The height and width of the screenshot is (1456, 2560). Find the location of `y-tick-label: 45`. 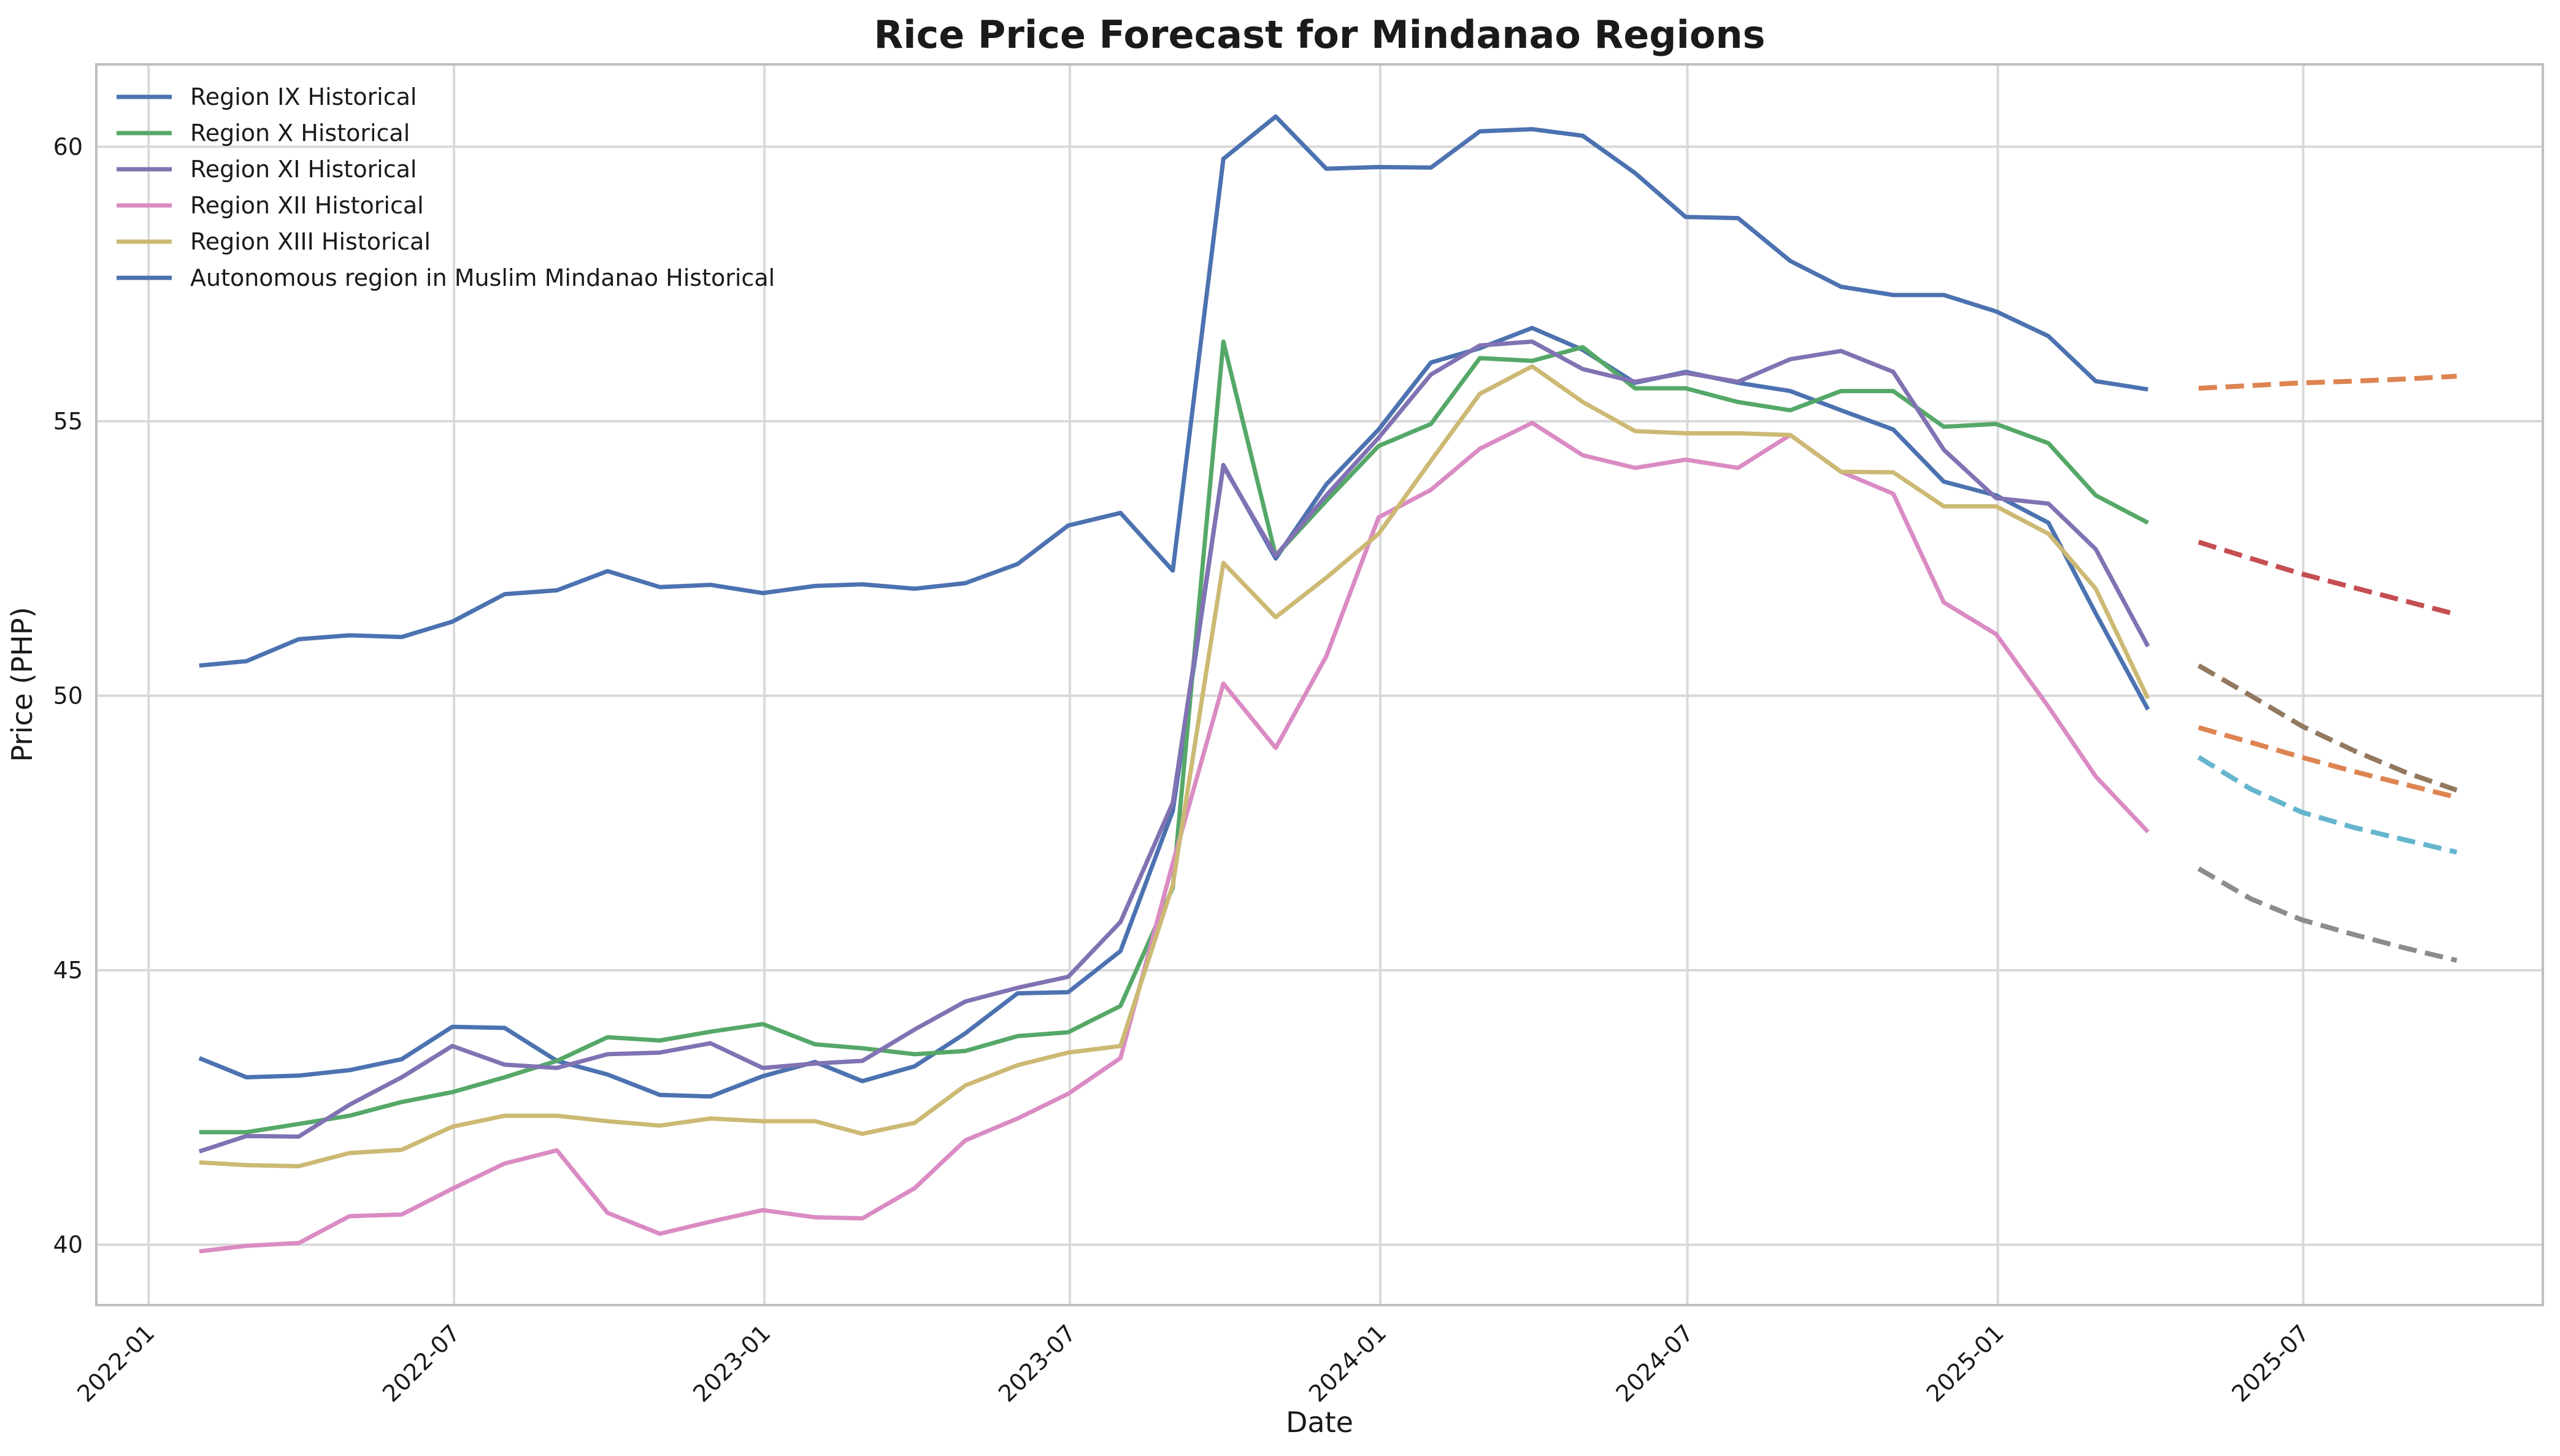

y-tick-label: 45 is located at coordinates (68, 970).